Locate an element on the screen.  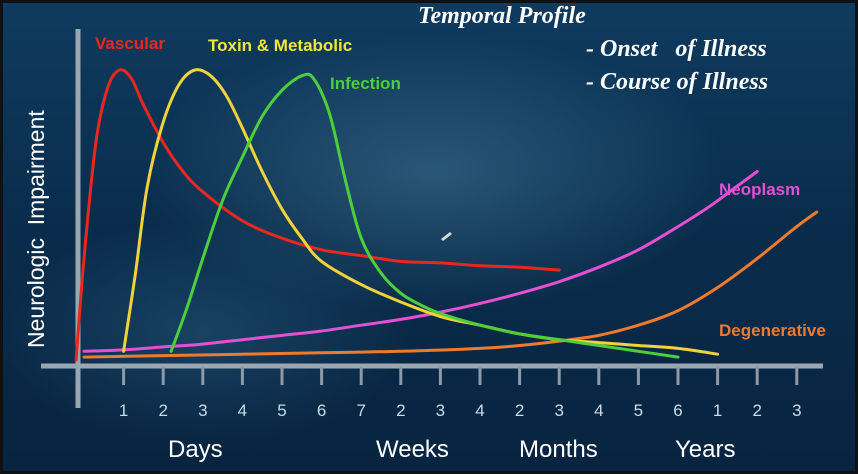
x-unit-years: Years is located at coordinates (705, 449).